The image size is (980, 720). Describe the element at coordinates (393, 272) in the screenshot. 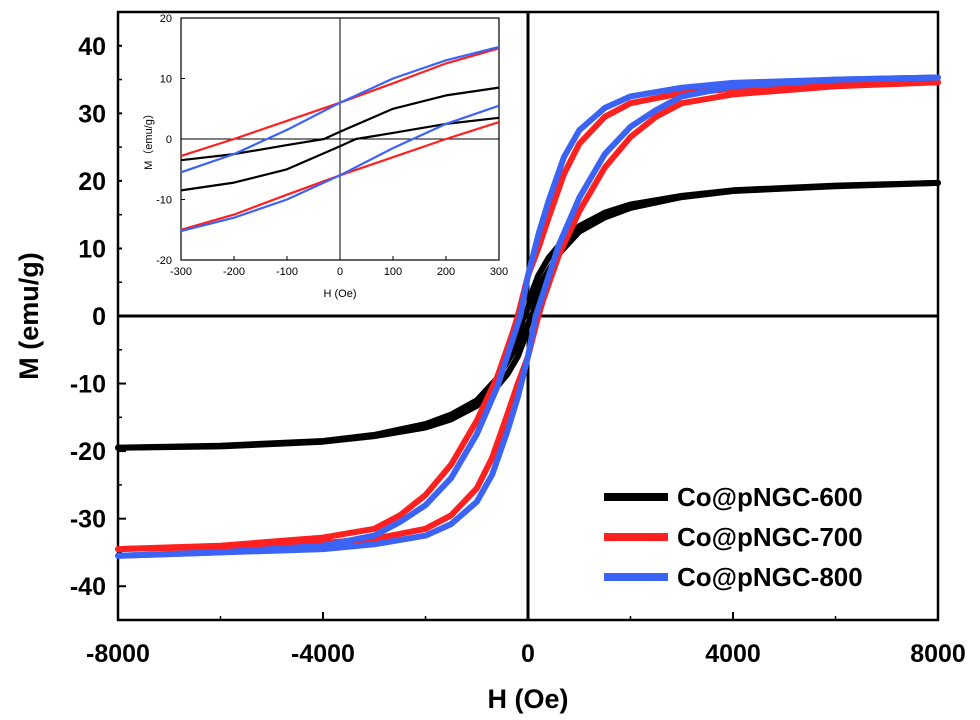

I see `inset-x-tick-label: 100` at that location.